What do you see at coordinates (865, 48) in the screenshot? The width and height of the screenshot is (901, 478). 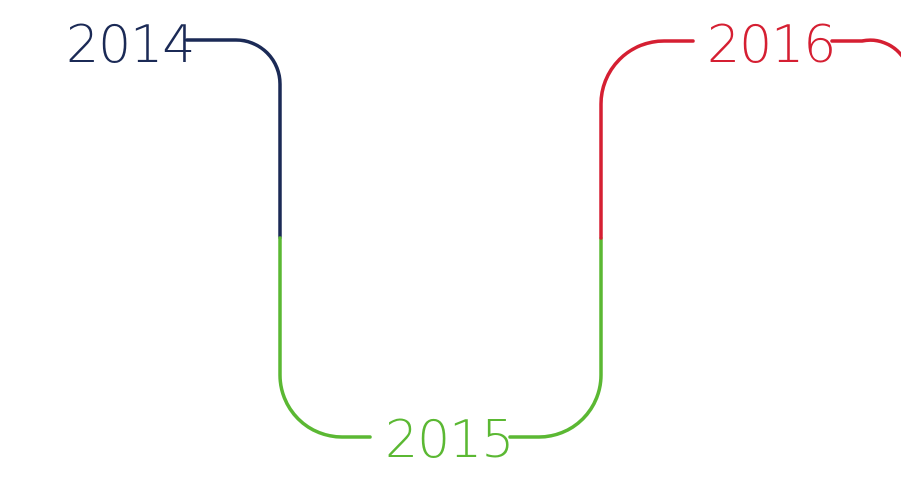 I see `track-segment-2016-right` at bounding box center [865, 48].